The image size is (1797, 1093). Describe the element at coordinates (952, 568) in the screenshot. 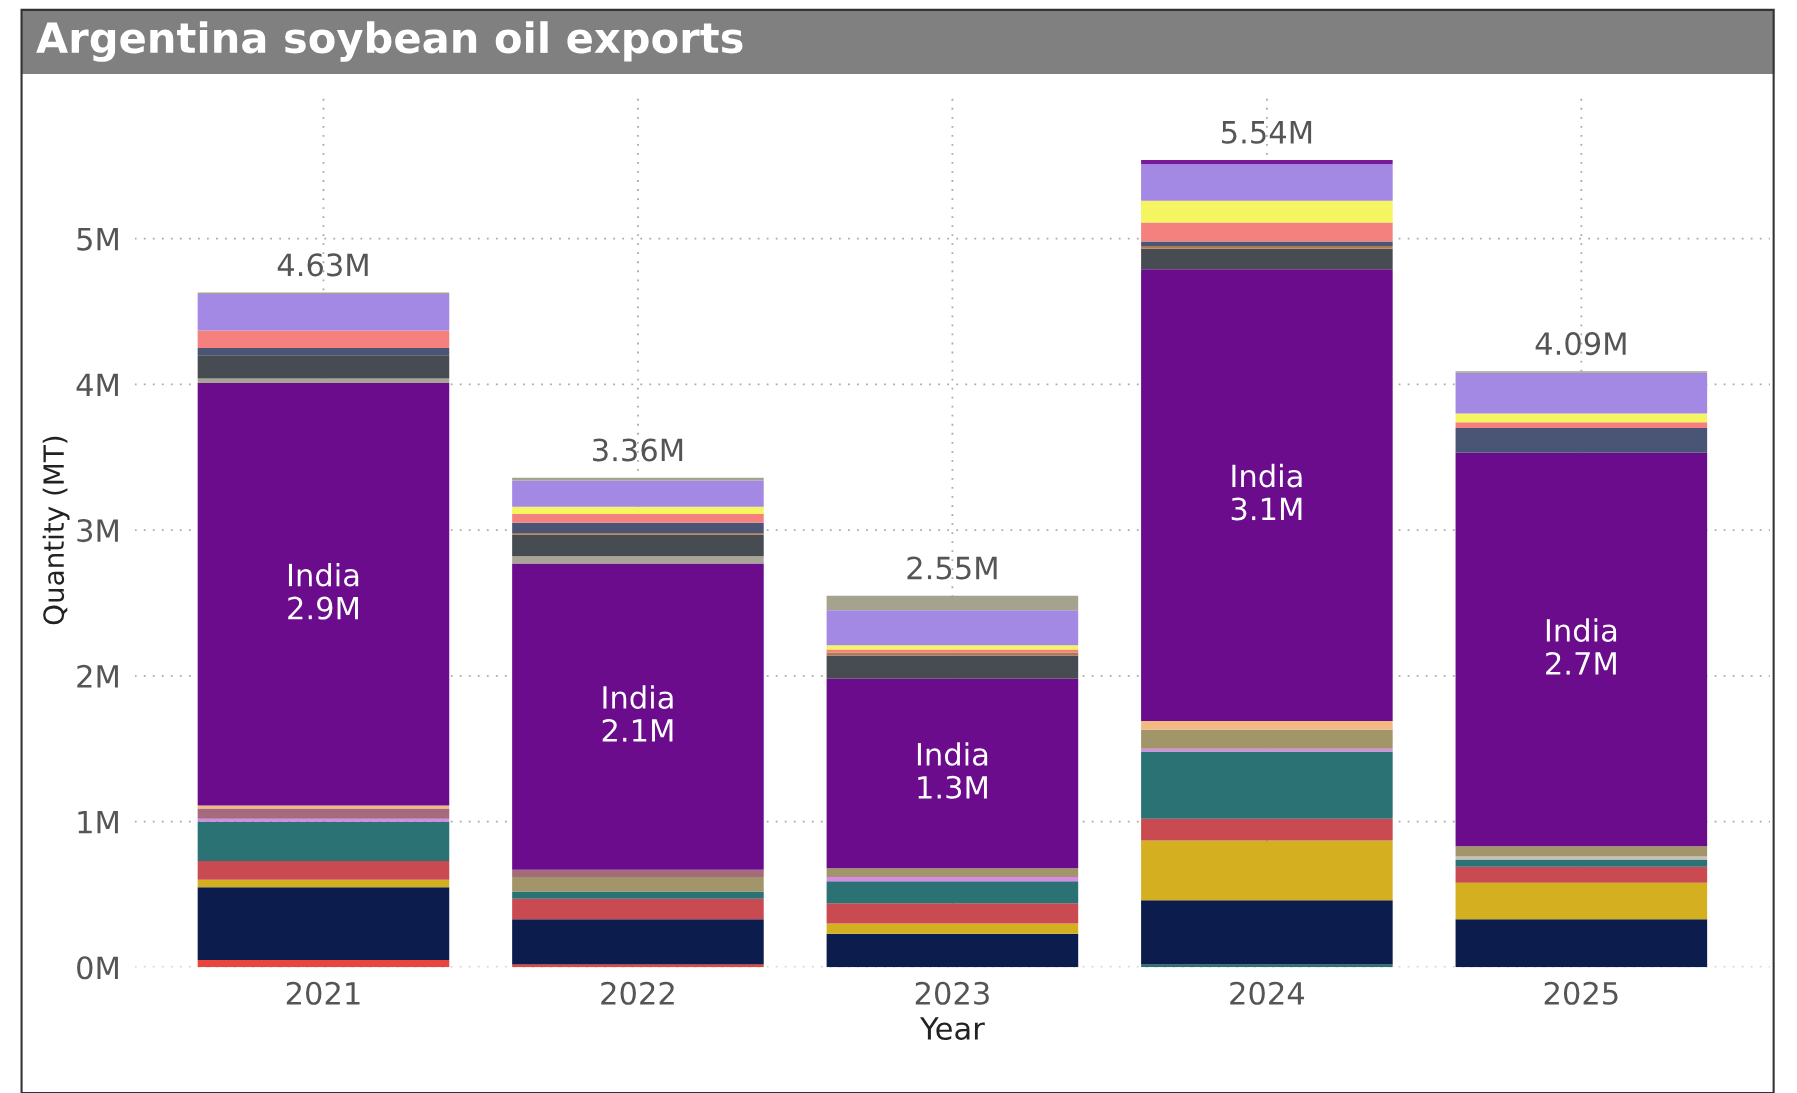

I see `total-label: 2.55M` at that location.